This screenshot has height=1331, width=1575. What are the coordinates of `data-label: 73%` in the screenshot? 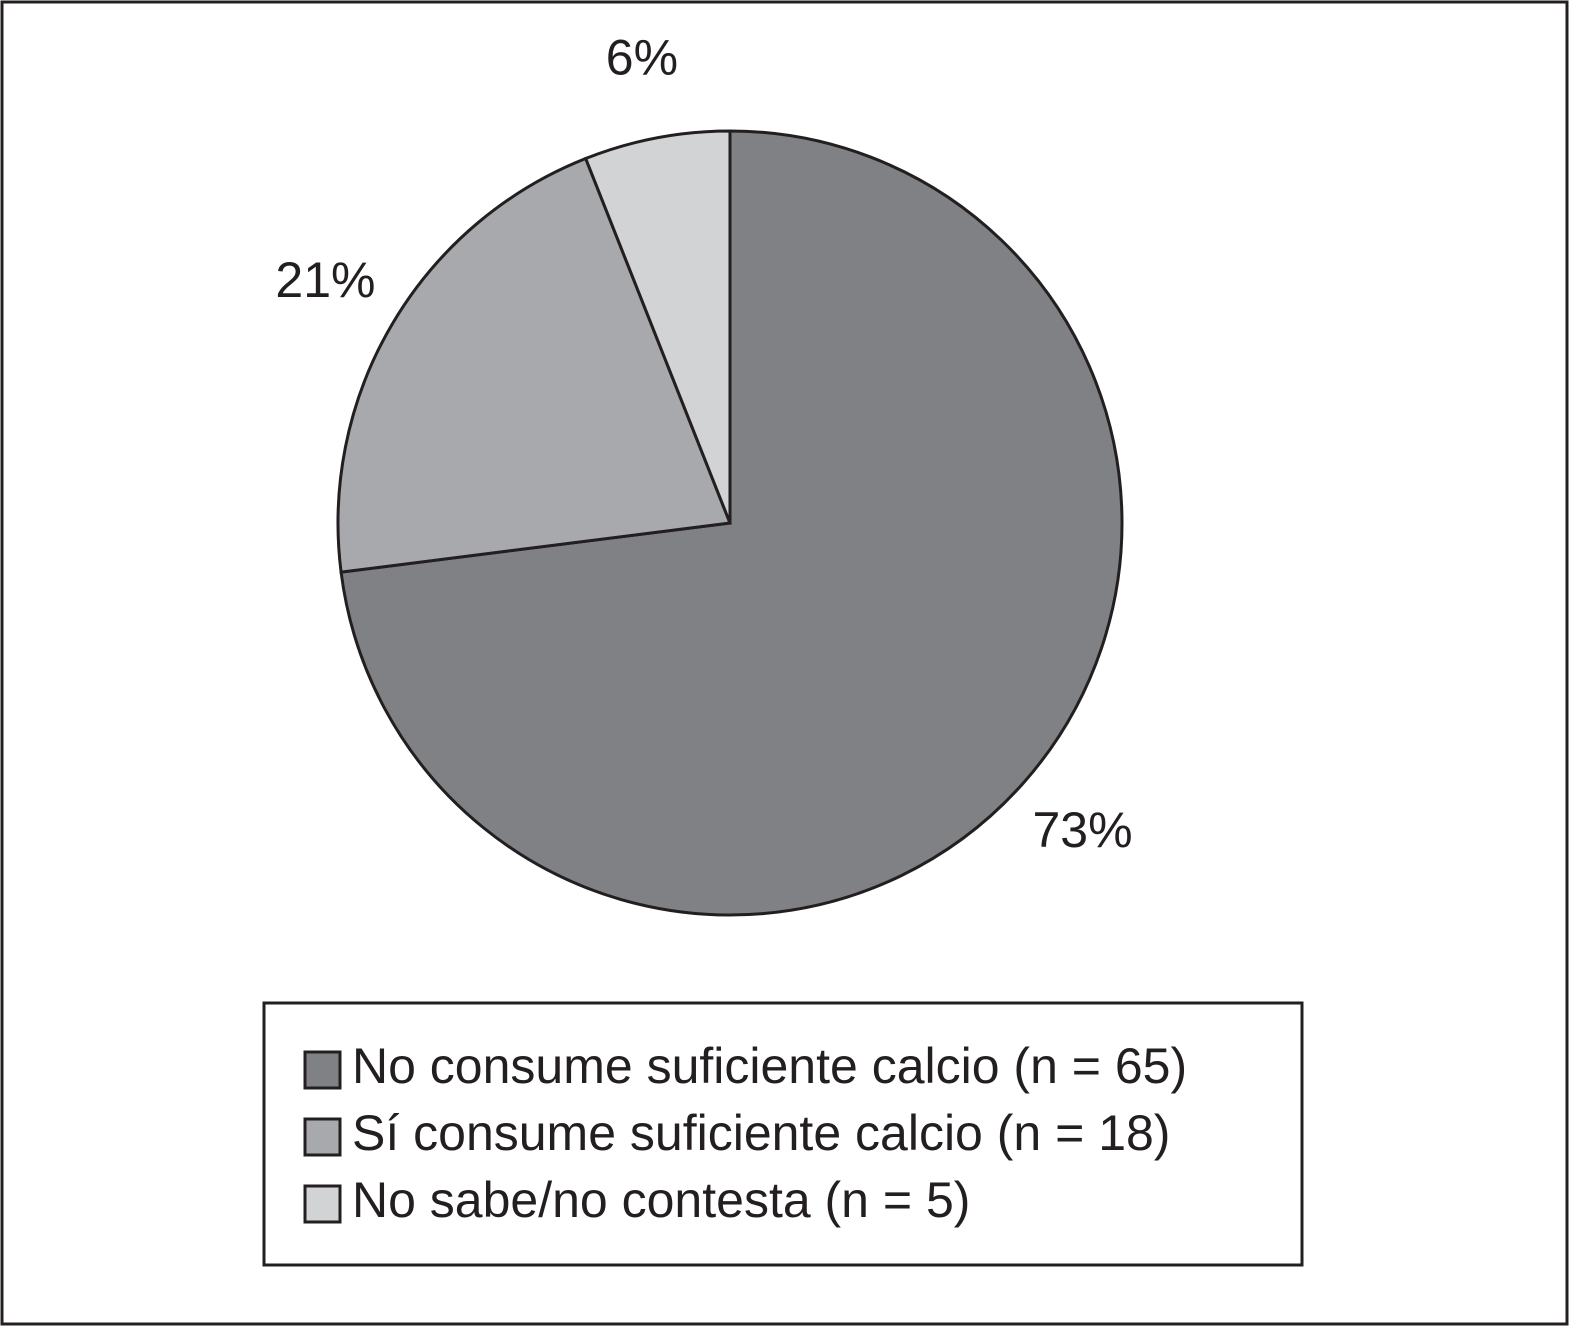 It's located at (1083, 830).